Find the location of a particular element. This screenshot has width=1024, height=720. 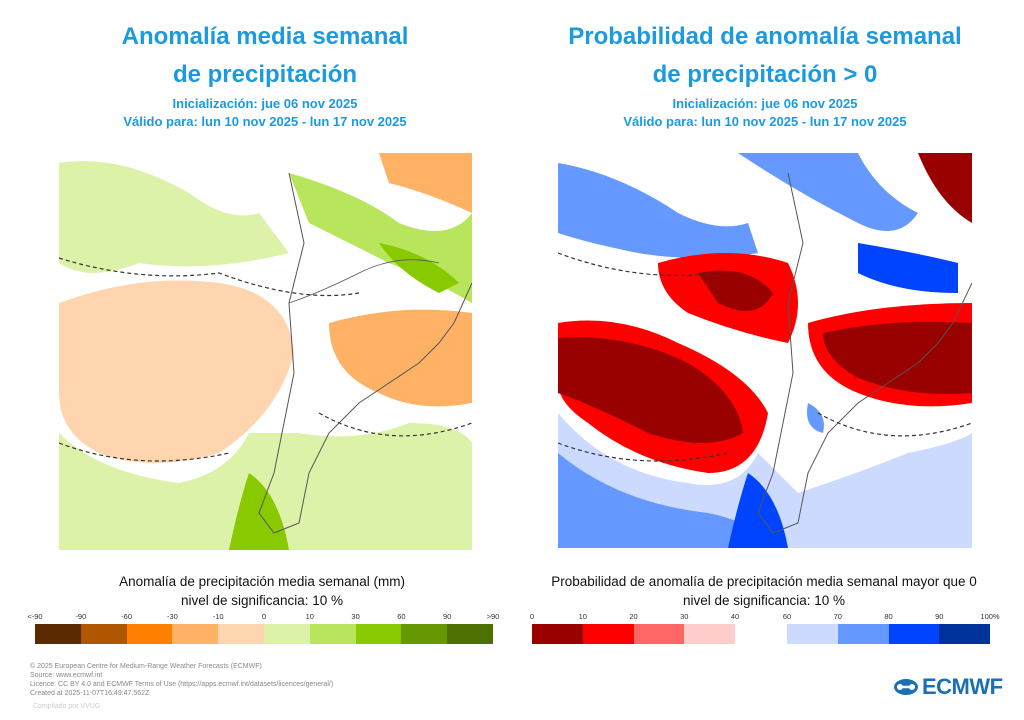

source-text: Source: www.ecmwf.int is located at coordinates (66, 675).